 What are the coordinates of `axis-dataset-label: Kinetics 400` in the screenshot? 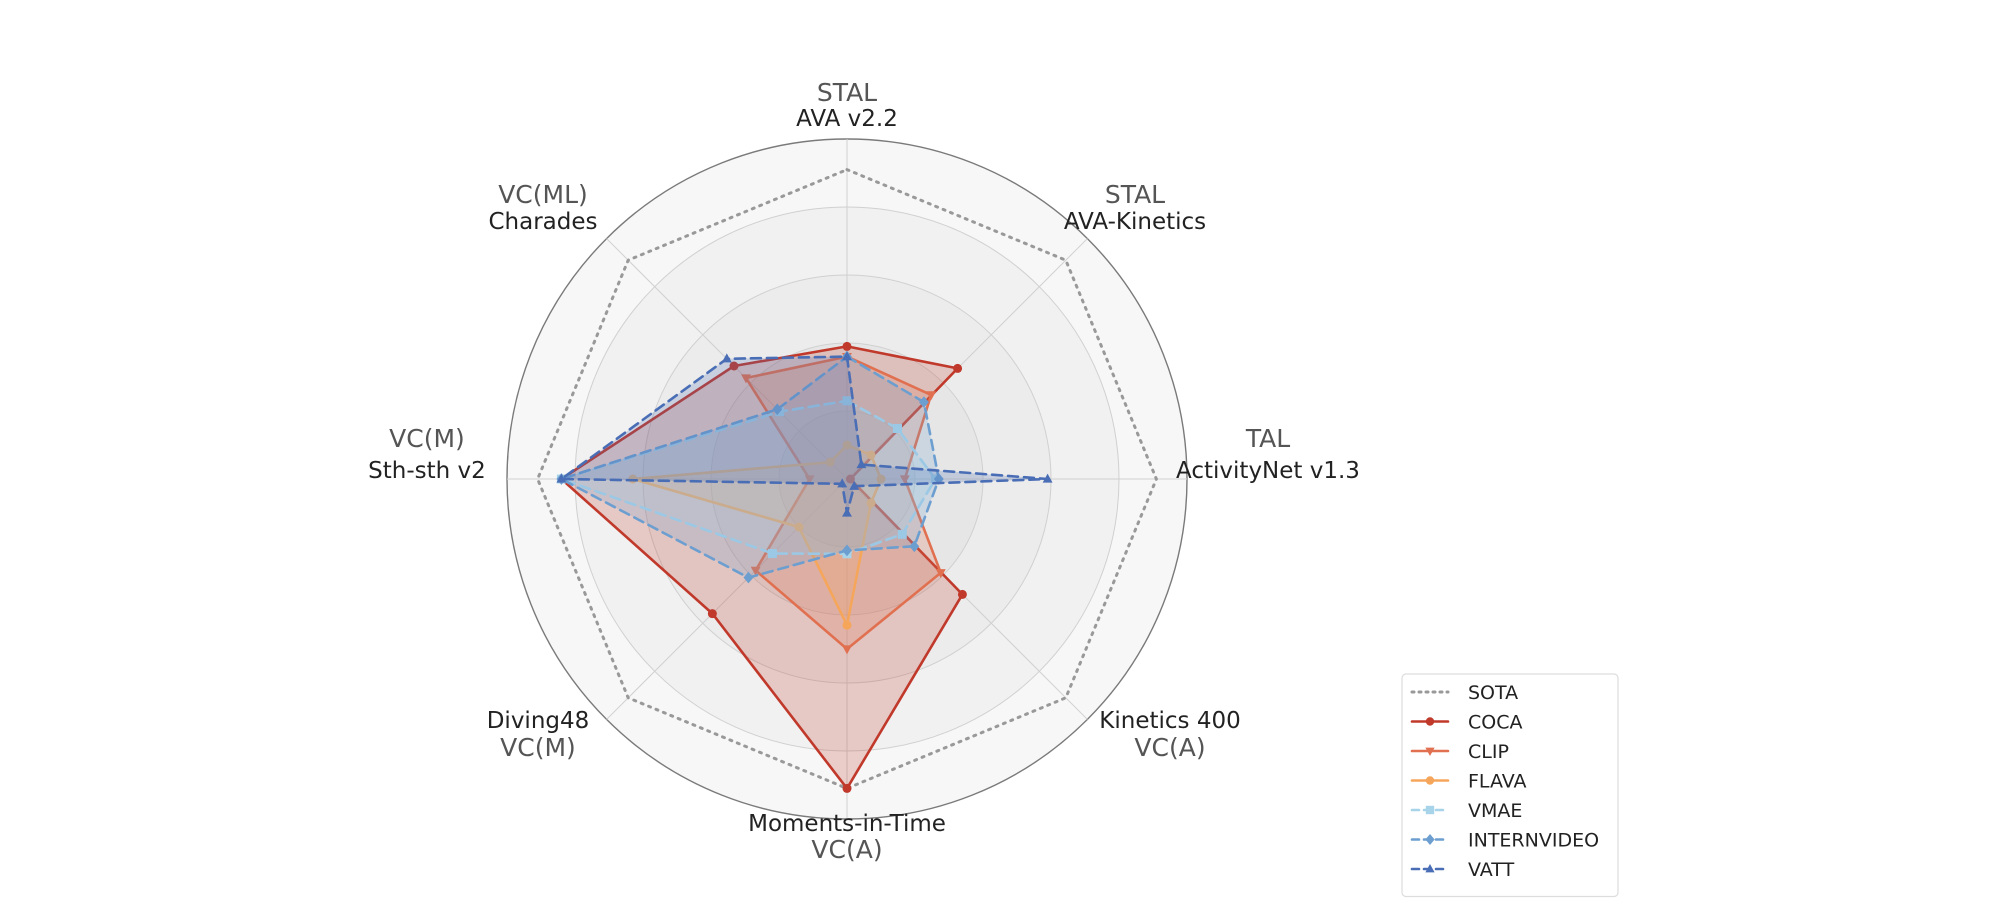 It's located at (1169, 721).